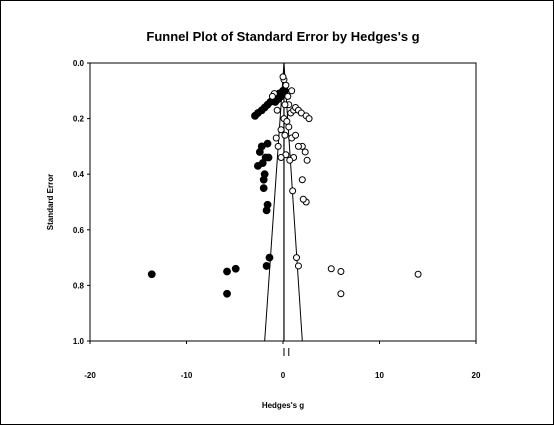 This screenshot has width=554, height=425. Describe the element at coordinates (293, 202) in the screenshot. I see `funnel-right-line` at that location.